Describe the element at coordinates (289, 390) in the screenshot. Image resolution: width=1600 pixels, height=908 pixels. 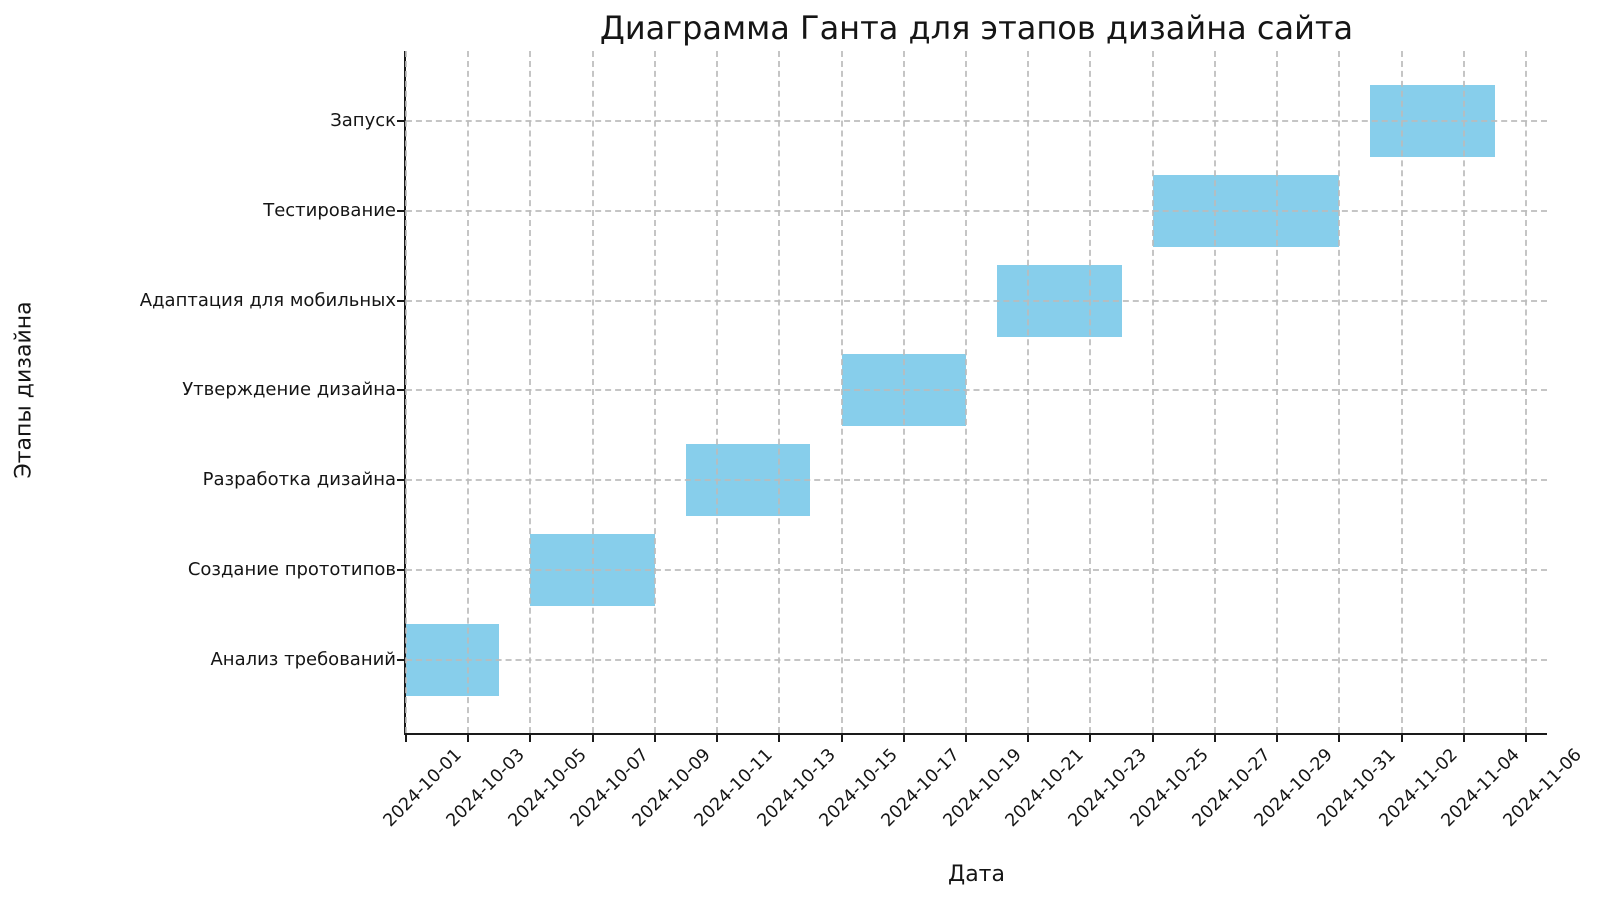
I see `y-tick-label: Утверждение дизайна` at that location.